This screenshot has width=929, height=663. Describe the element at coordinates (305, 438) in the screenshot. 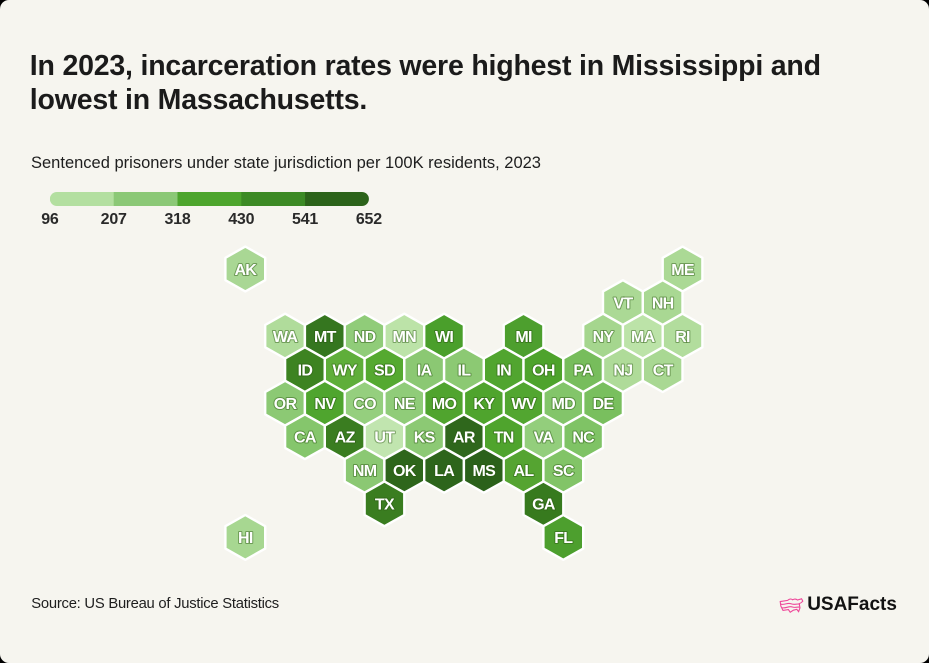

I see `svg-text: CA` at that location.